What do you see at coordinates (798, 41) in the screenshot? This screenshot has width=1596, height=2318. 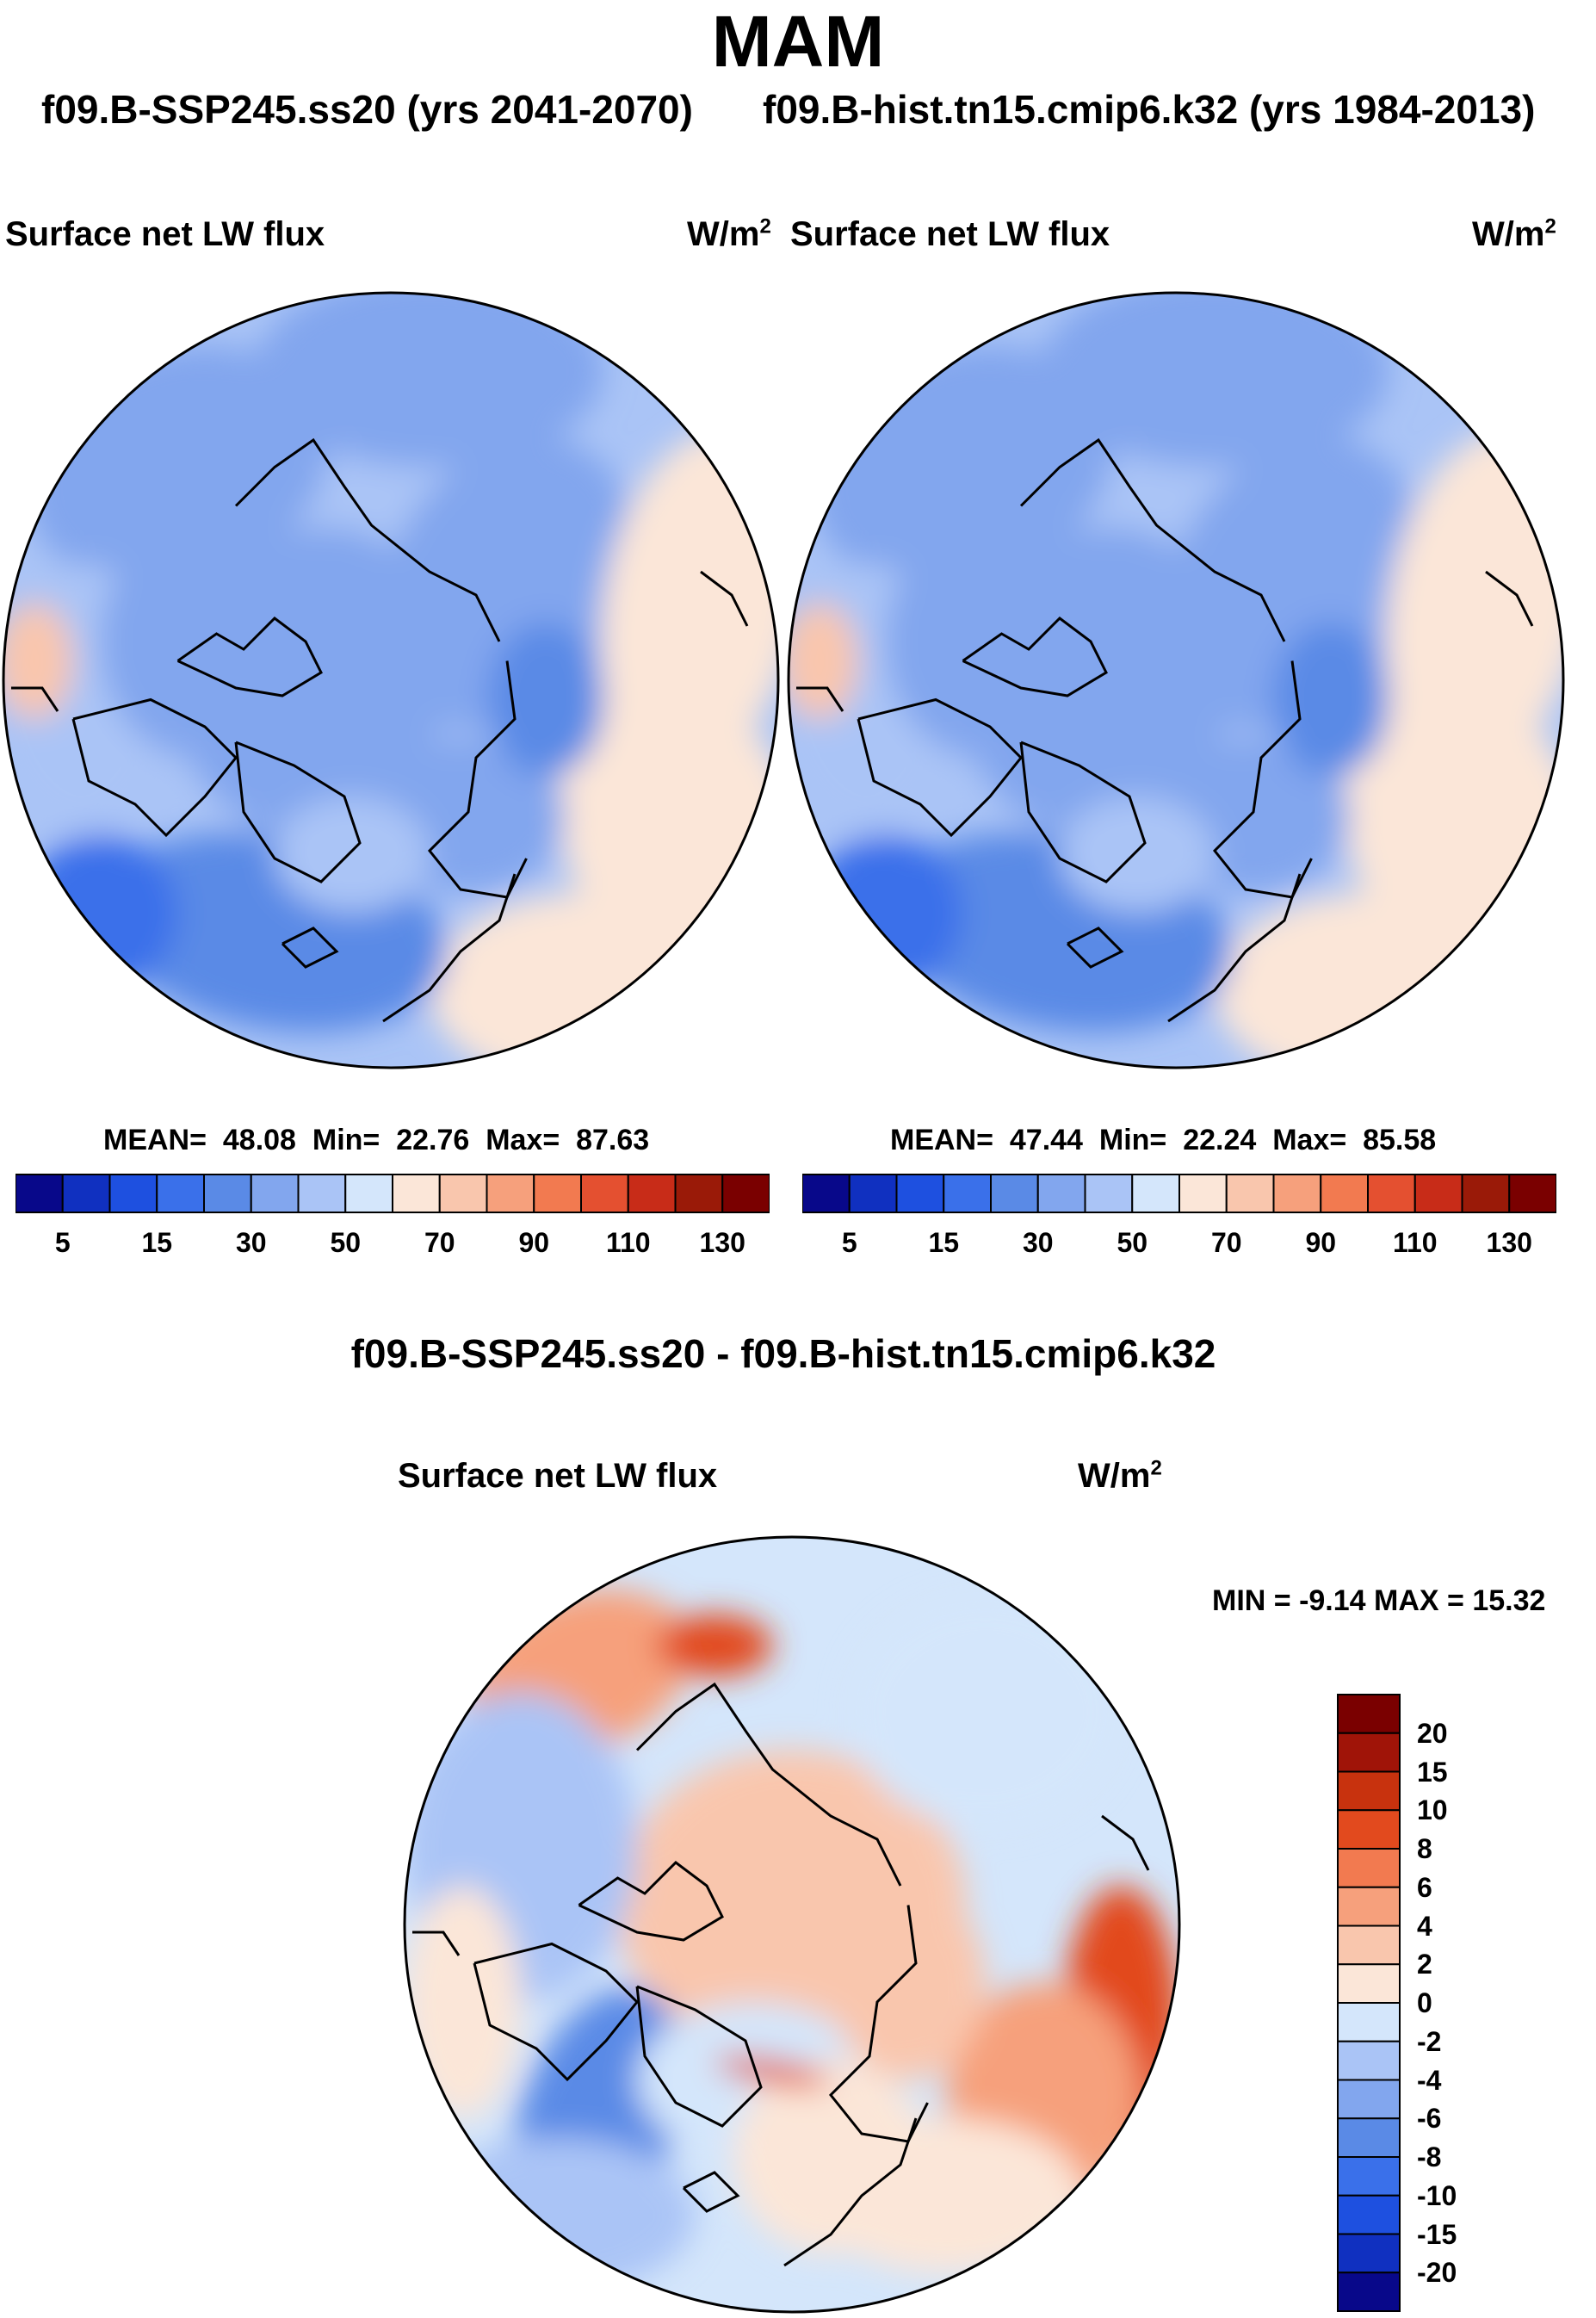 I see `figure-title: MAM` at bounding box center [798, 41].